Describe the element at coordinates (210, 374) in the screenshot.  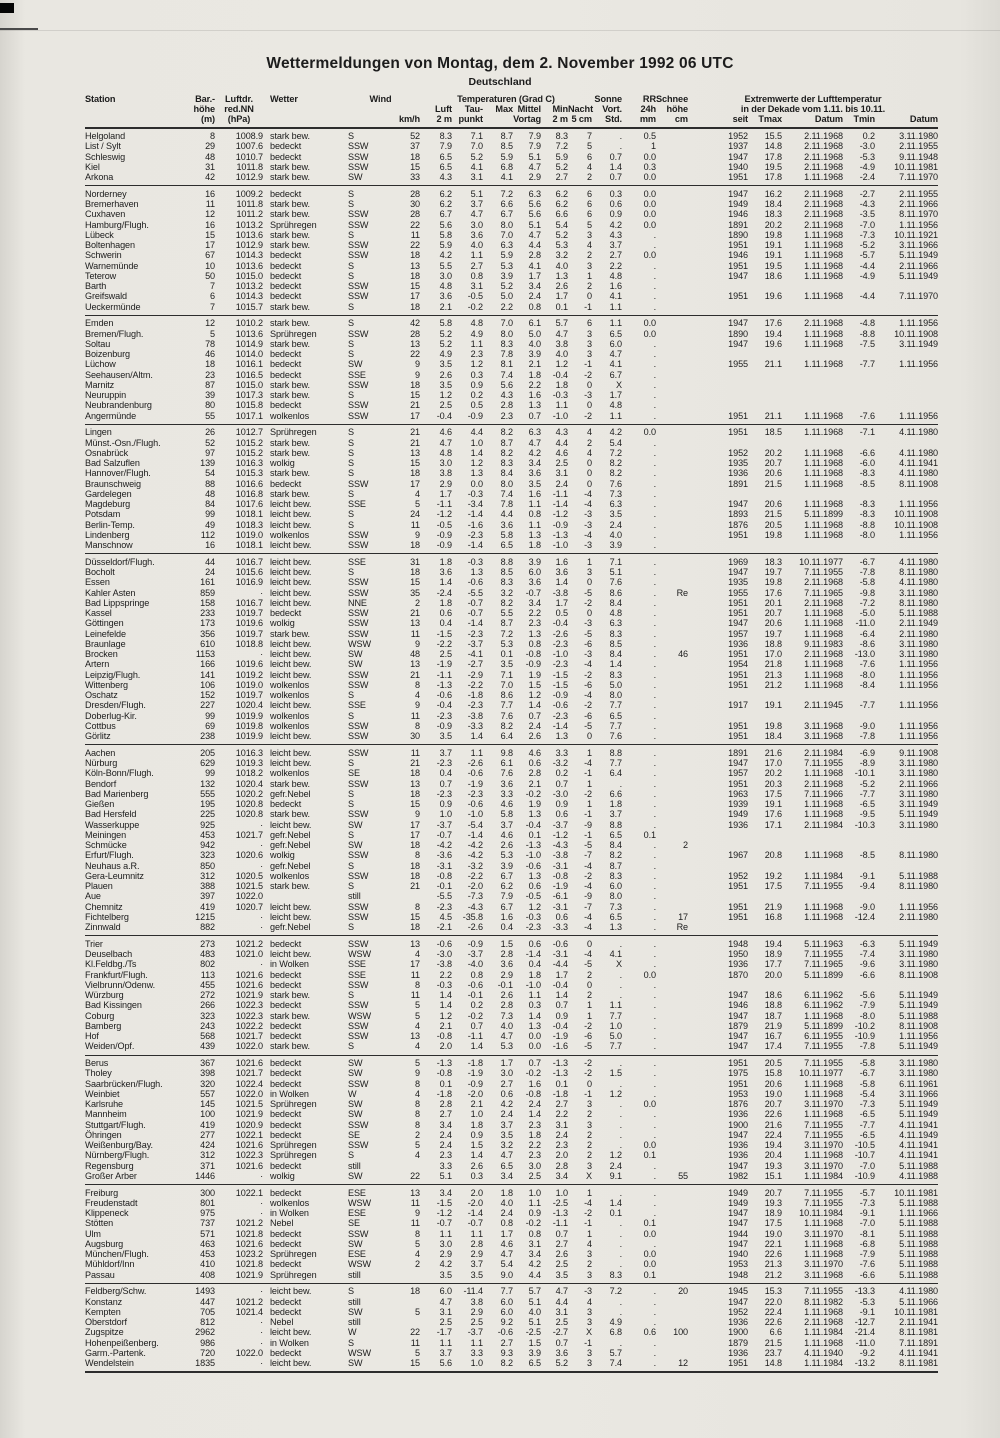
I see `hoehe: 23` at that location.